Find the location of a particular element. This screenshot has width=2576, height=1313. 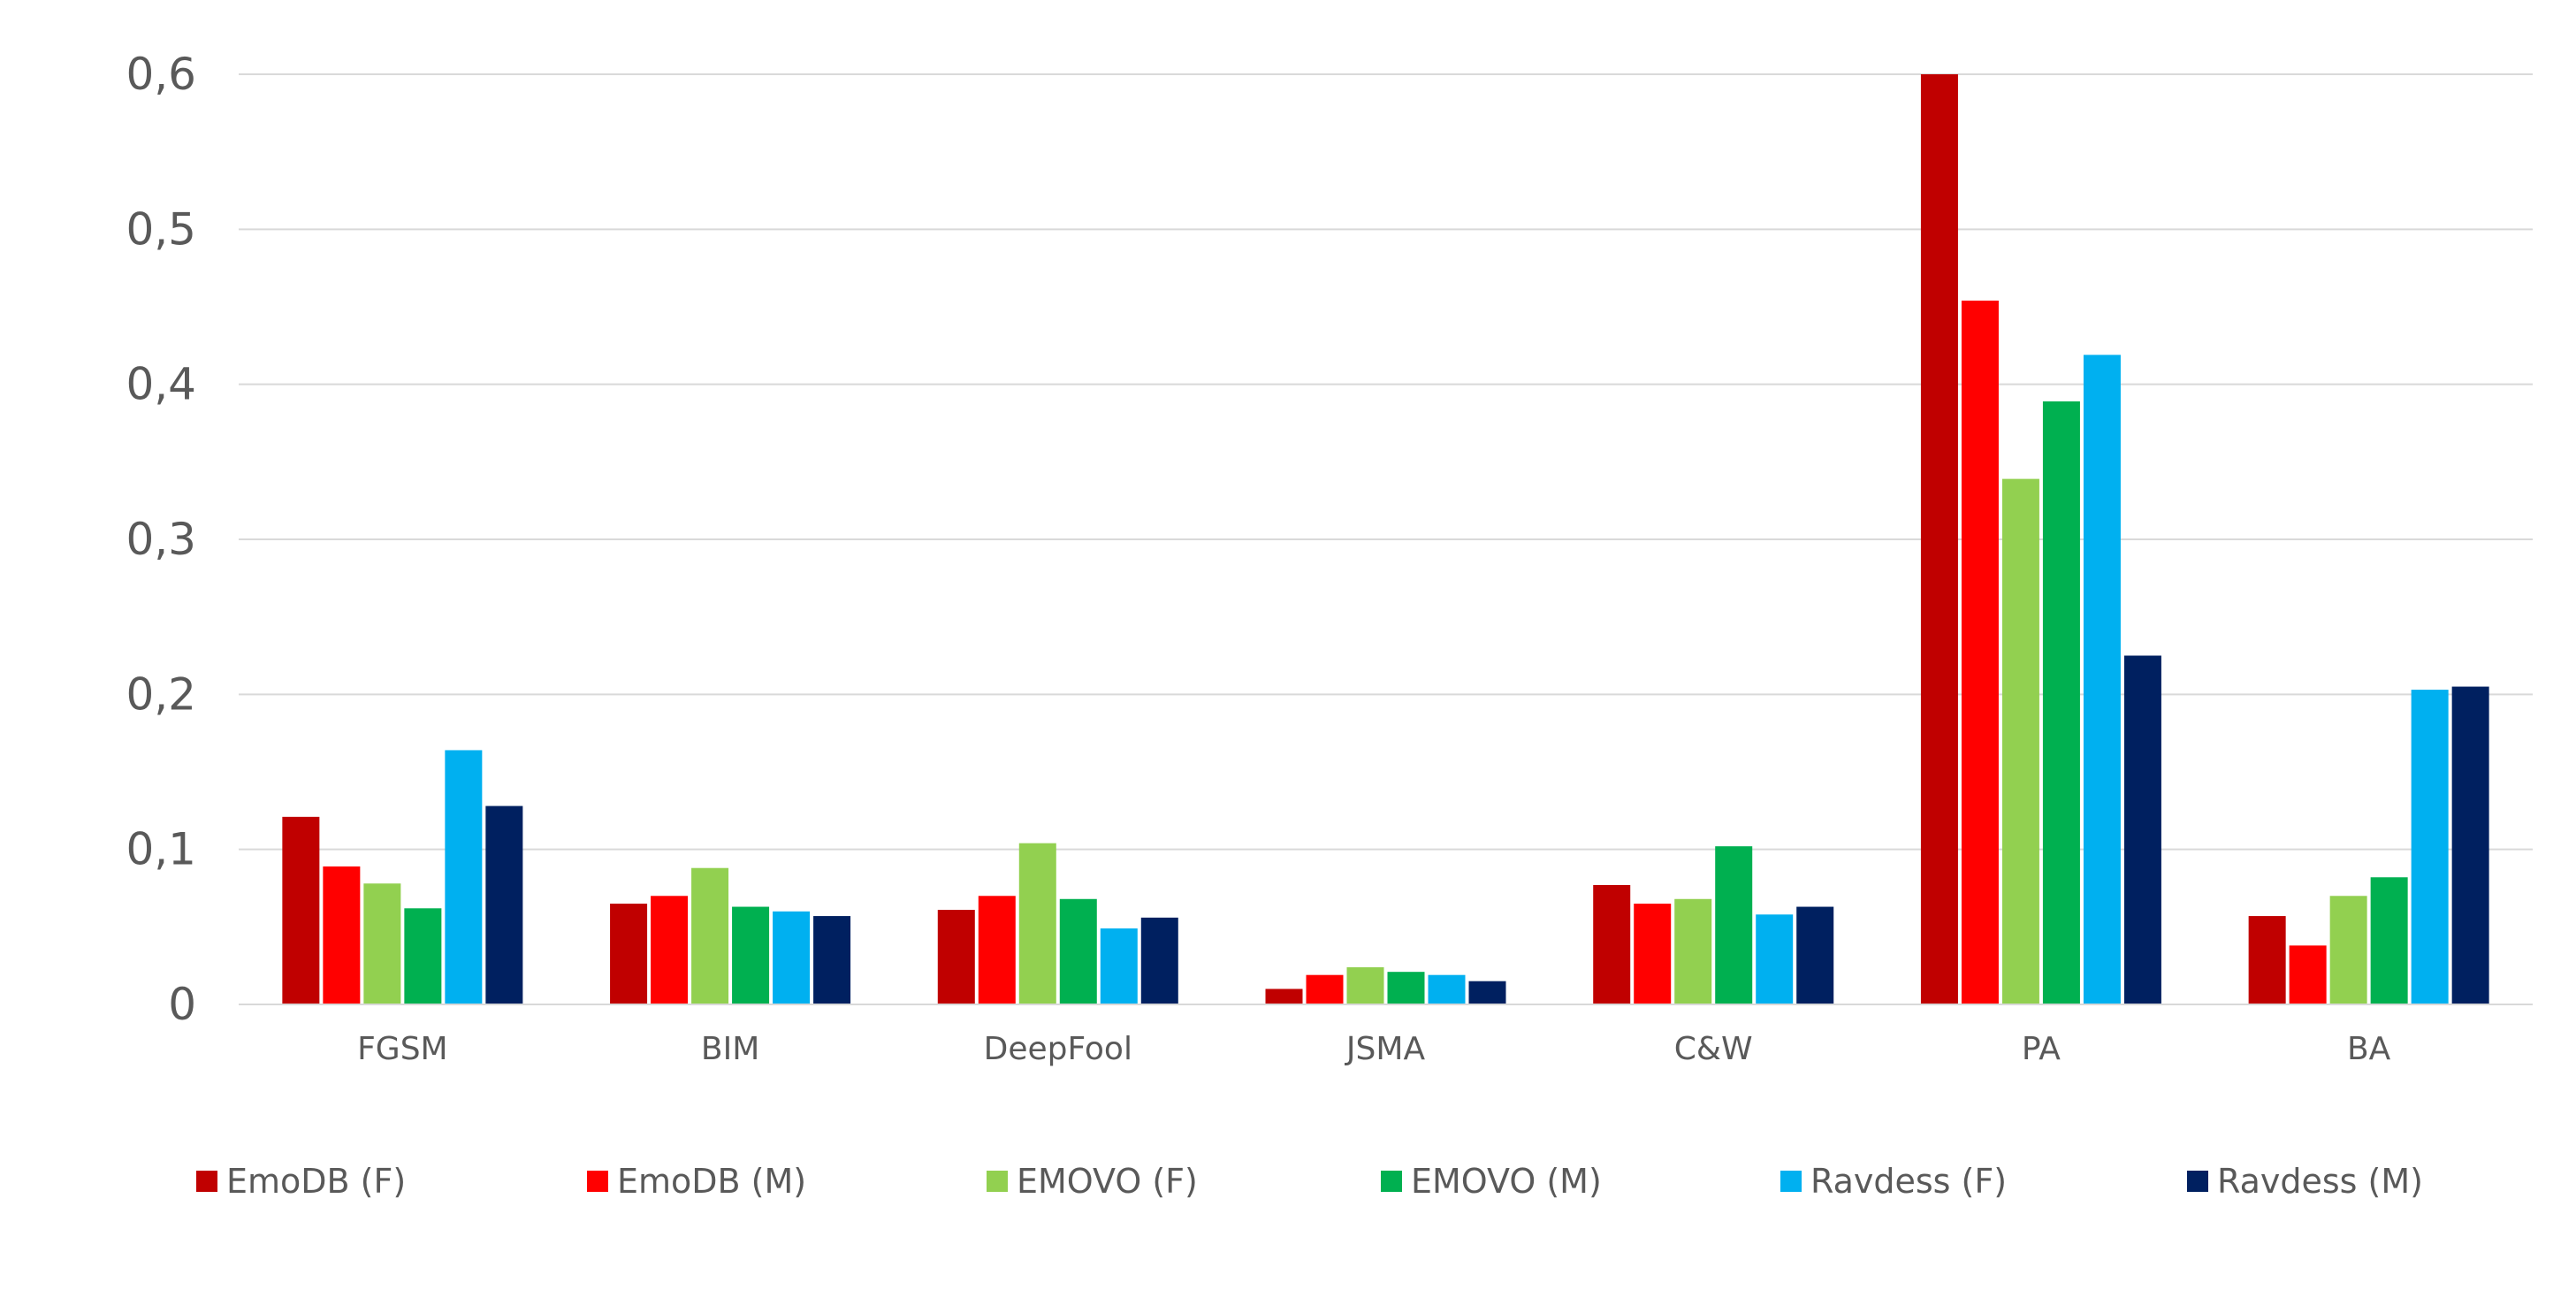

y-tick-label: 0,1 is located at coordinates (161, 849).